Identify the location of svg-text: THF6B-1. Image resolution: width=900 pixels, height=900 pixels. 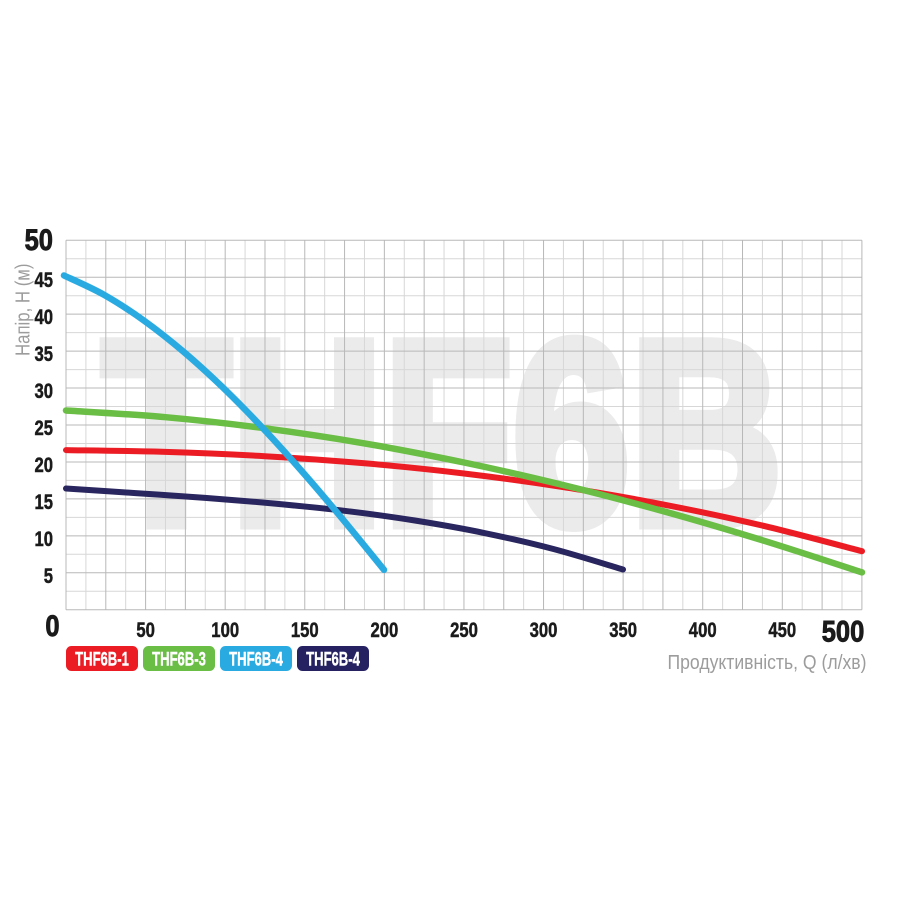
(102, 659).